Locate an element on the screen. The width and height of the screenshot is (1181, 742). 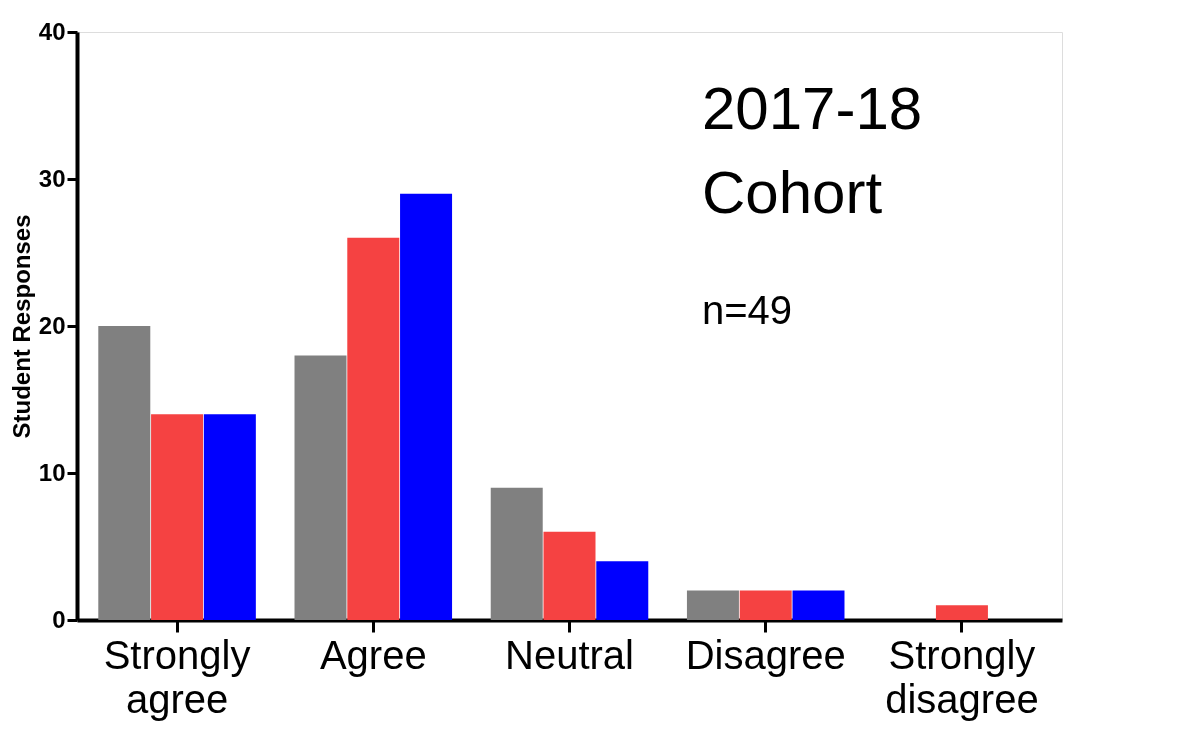
y-tick-label: 20 is located at coordinates (52, 325).